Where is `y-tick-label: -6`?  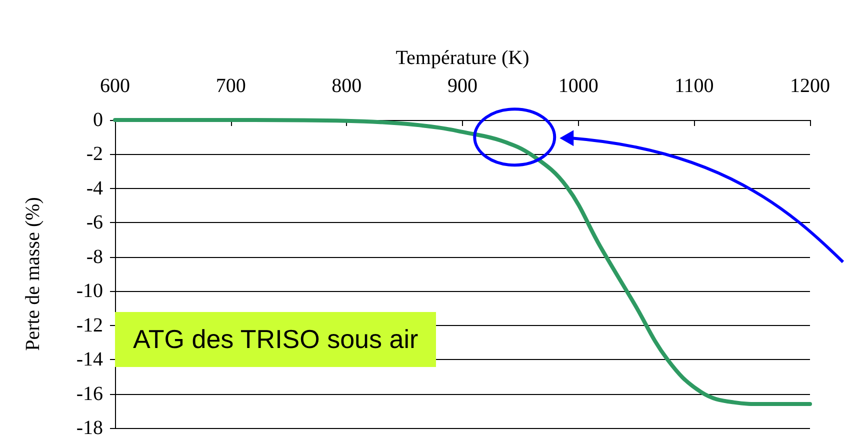
y-tick-label: -6 is located at coordinates (94, 223).